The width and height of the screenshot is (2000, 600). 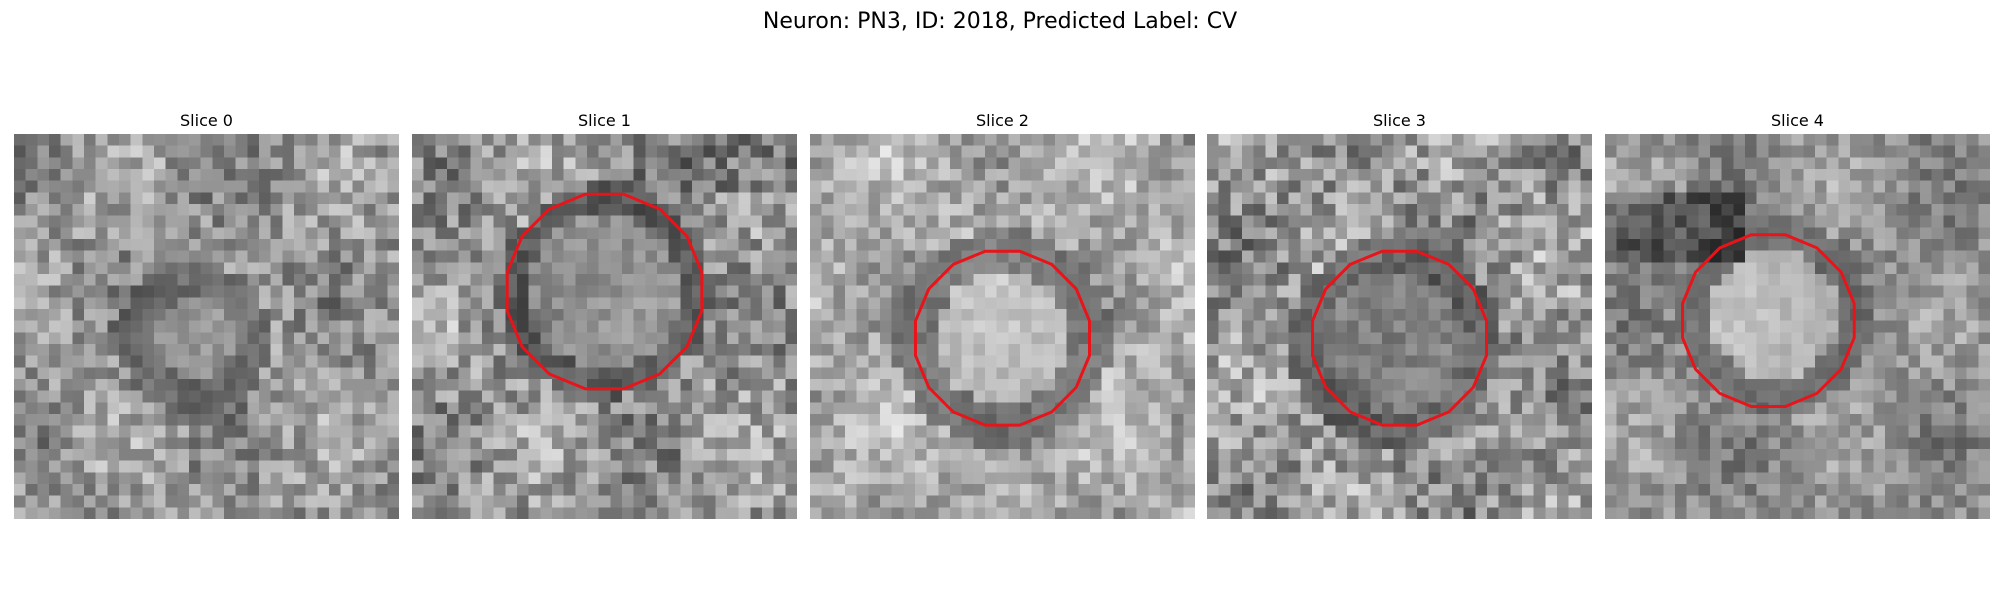 What do you see at coordinates (1002, 120) in the screenshot?
I see `slice-title-2: Slice 2` at bounding box center [1002, 120].